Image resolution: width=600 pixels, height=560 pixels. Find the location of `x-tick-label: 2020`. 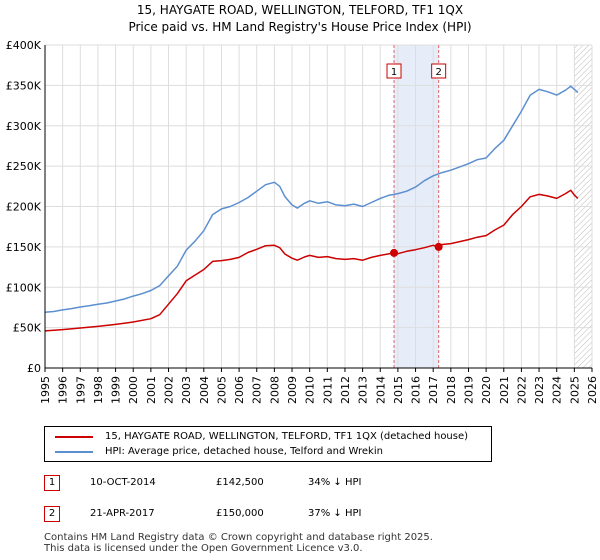

x-tick-label: 2020 is located at coordinates (486, 390).